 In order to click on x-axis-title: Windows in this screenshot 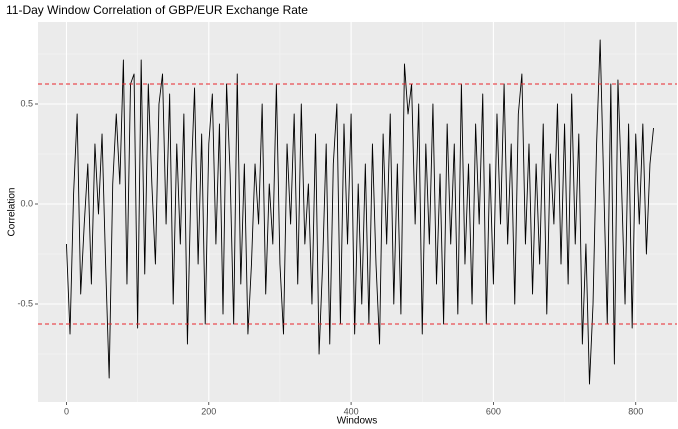, I will do `click(357, 421)`.